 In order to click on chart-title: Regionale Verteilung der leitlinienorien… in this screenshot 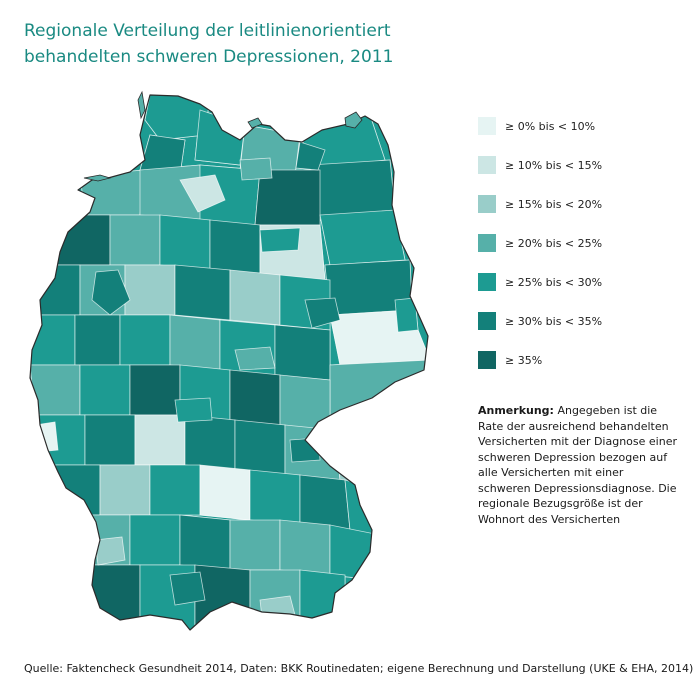, I will do `click(208, 44)`.